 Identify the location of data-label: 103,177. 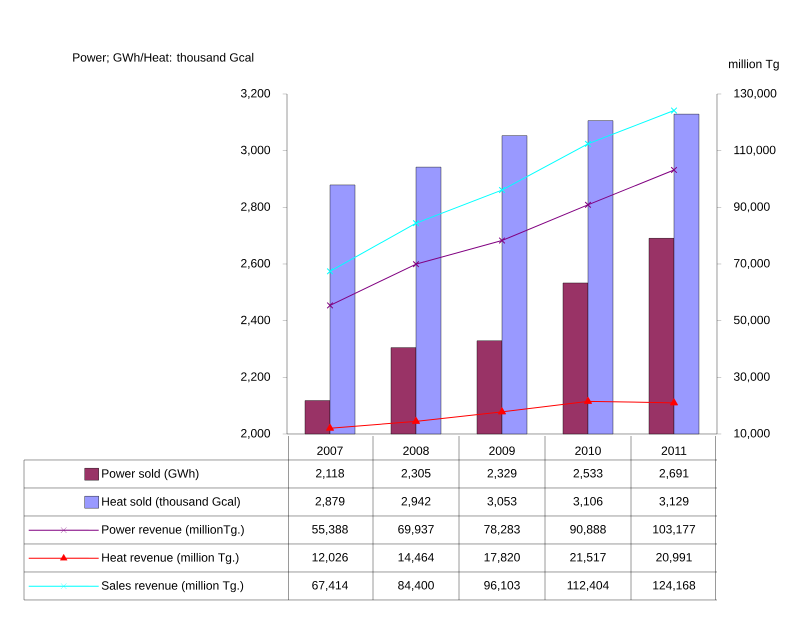
(674, 530).